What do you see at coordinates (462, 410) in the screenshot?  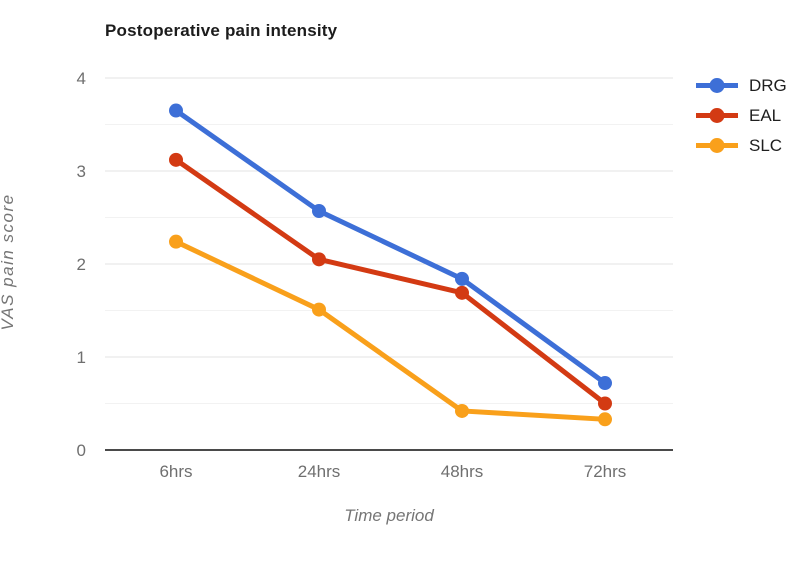 I see `data-point-slc-48hrs` at bounding box center [462, 410].